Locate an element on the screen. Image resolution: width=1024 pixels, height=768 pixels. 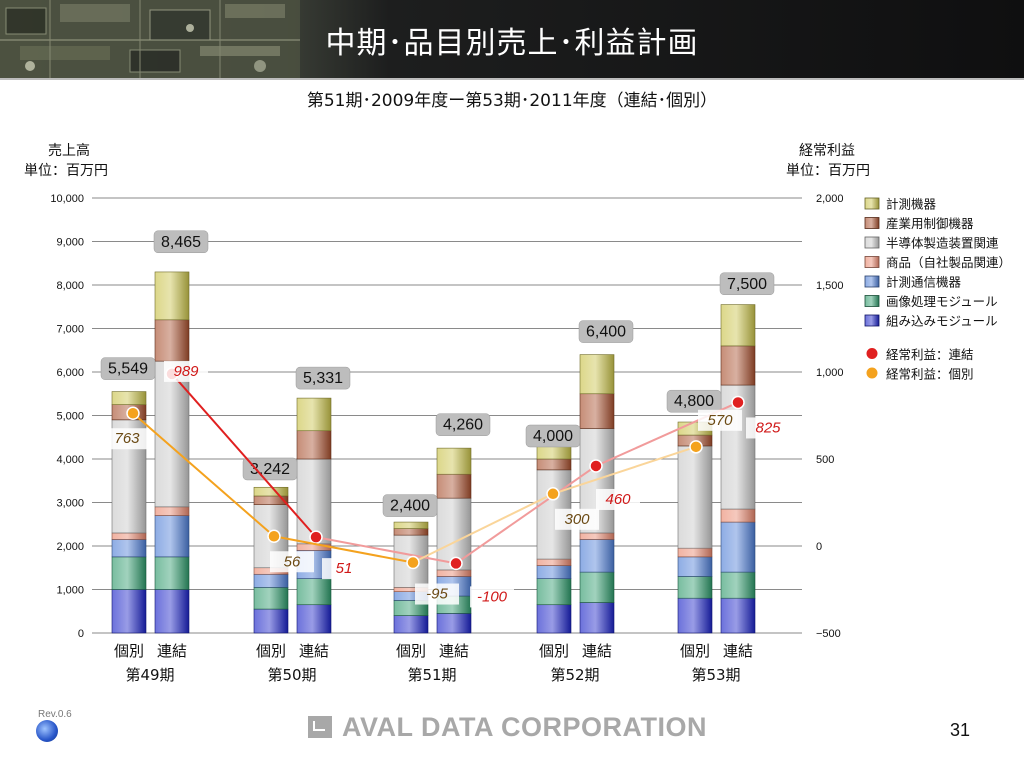
left-tick-label: 1,000 is located at coordinates (70, 591).